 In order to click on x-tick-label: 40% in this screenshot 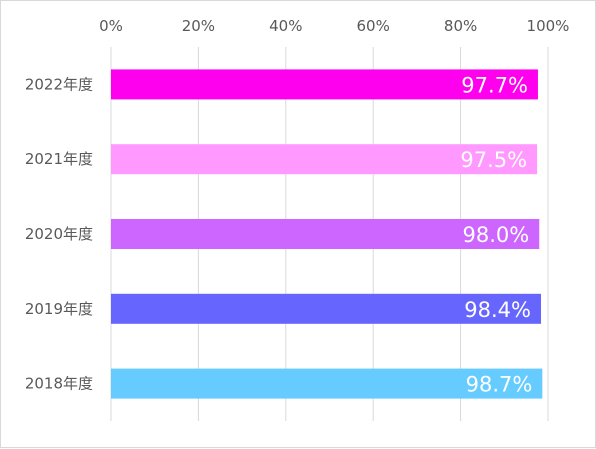, I will do `click(285, 26)`.